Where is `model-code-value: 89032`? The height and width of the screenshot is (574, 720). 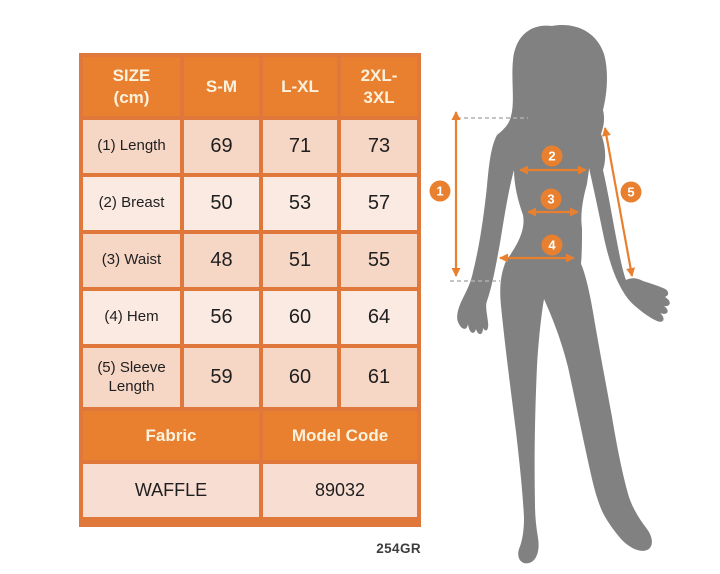
model-code-value: 89032 is located at coordinates (340, 490).